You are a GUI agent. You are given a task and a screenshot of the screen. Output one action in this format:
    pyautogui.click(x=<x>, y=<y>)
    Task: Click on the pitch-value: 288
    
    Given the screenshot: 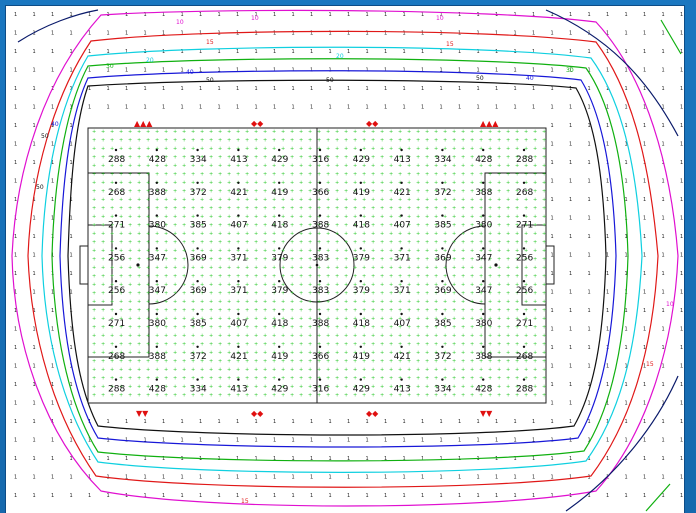 What is the action you would take?
    pyautogui.click(x=524, y=160)
    